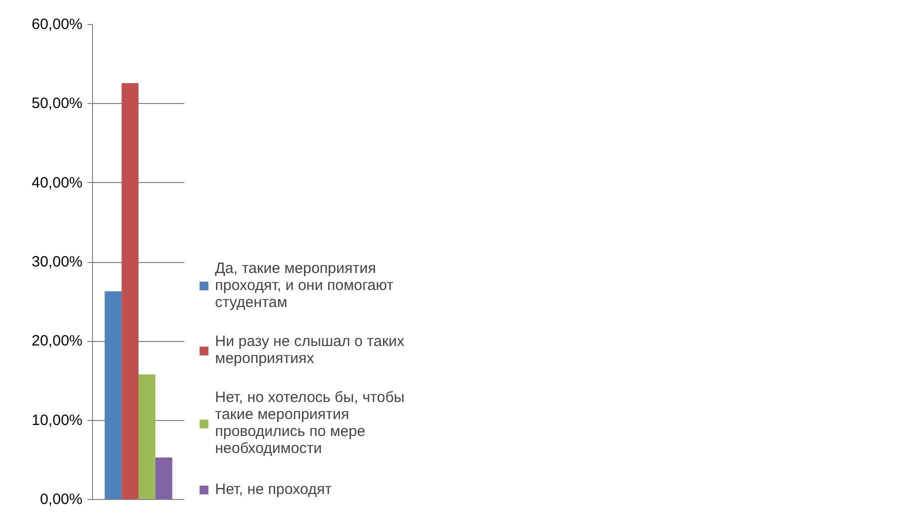  I want to click on legend-label: Да, такие мероприятия проходят, и они помогают студентам, so click(304, 285).